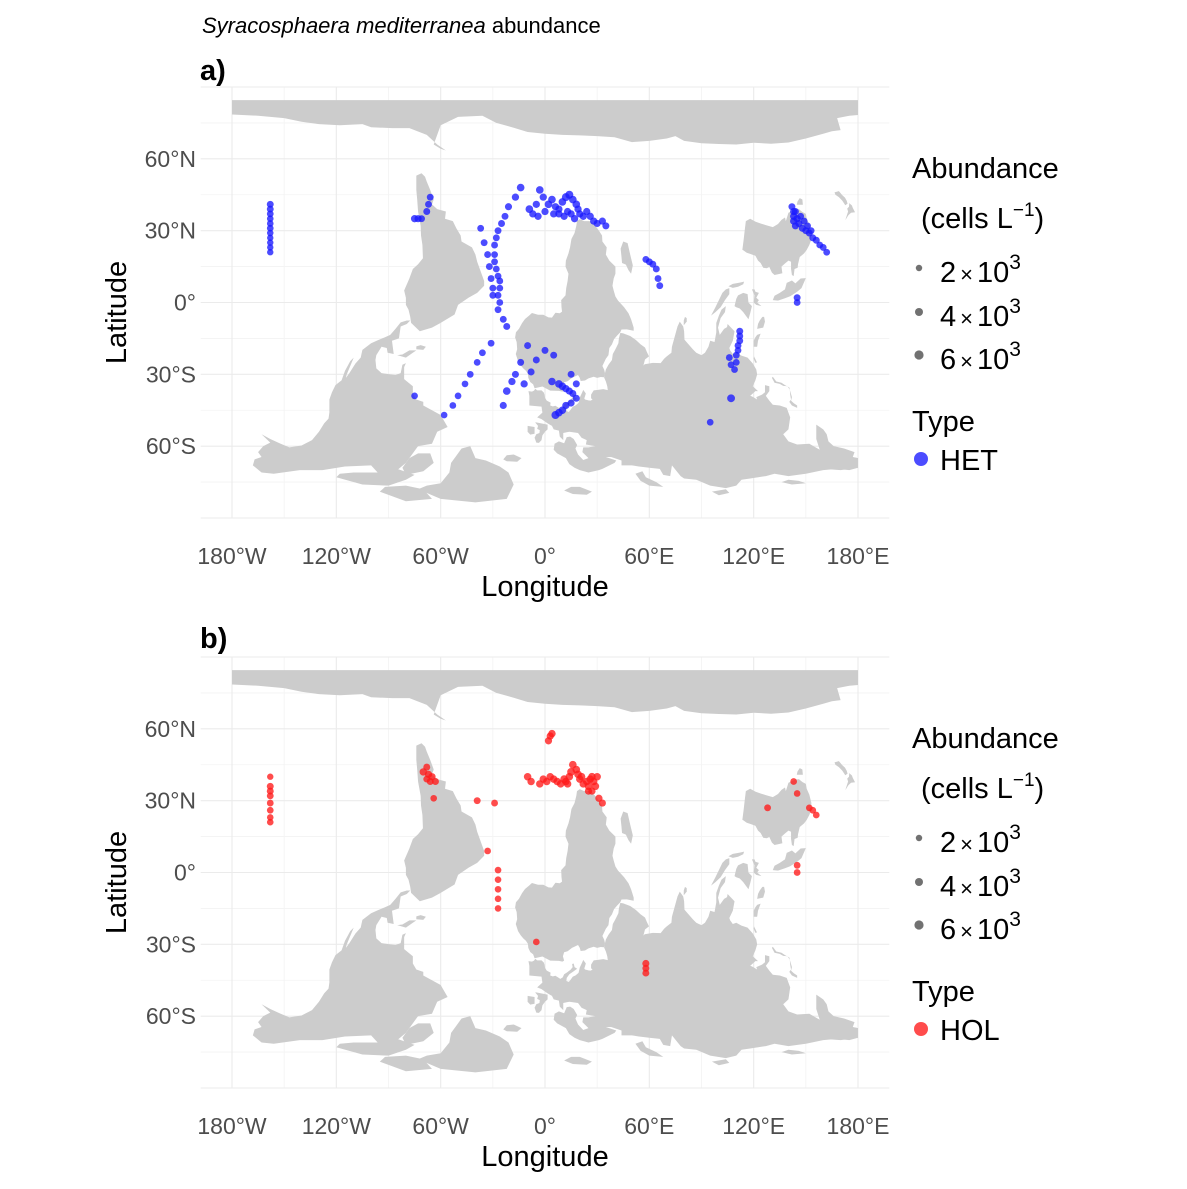  What do you see at coordinates (985, 169) in the screenshot?
I see `legend-size-title: Abundance` at bounding box center [985, 169].